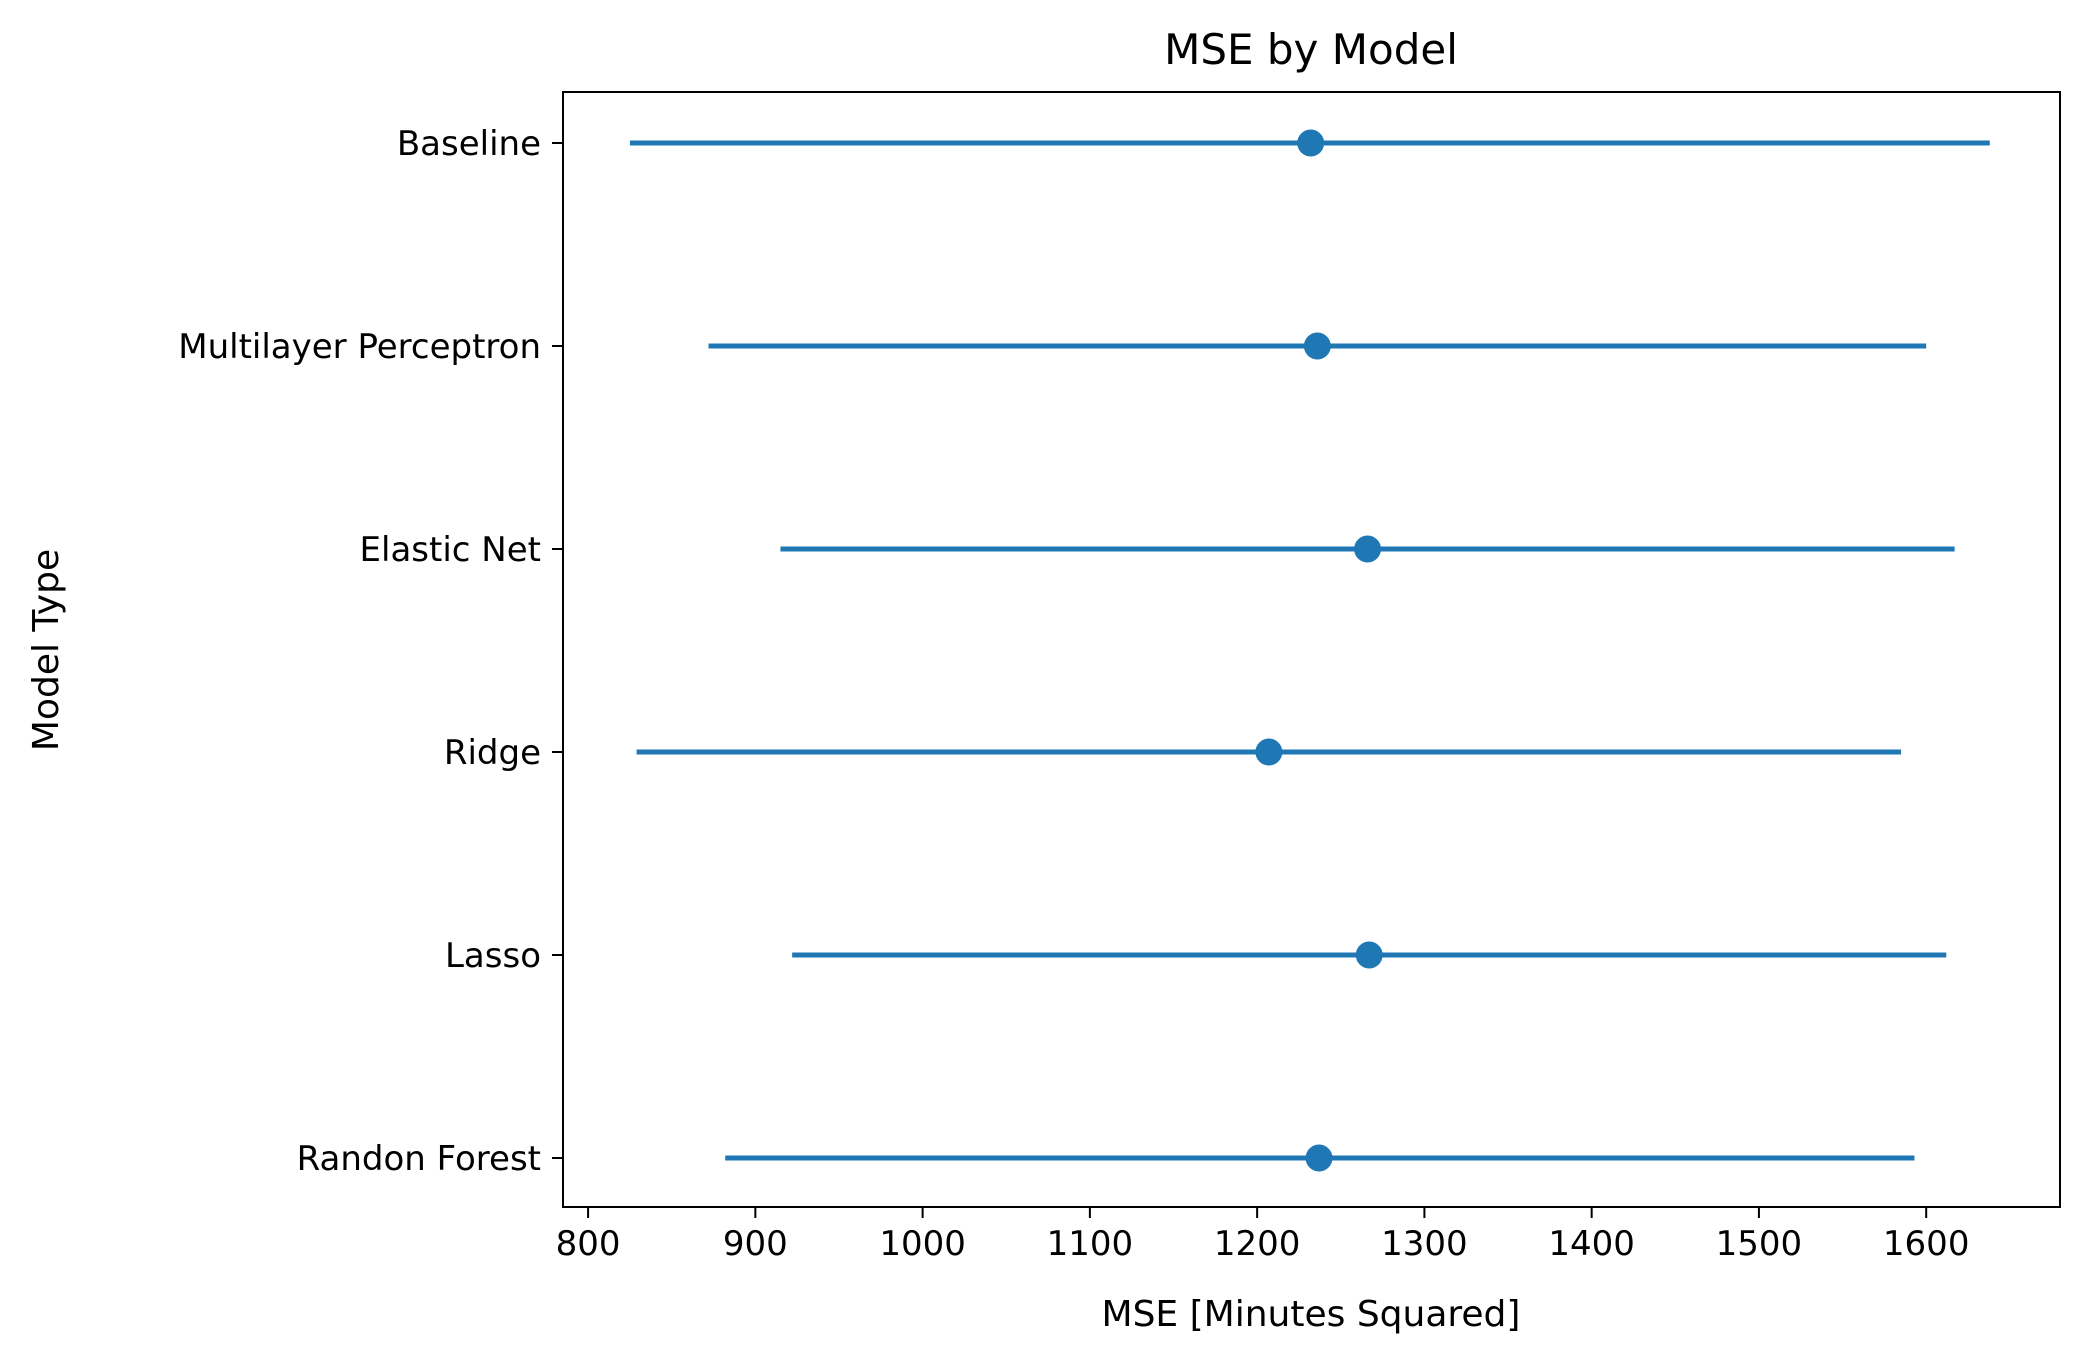 The width and height of the screenshot is (2078, 1357). I want to click on x-tick-label: 1000, so click(922, 1244).